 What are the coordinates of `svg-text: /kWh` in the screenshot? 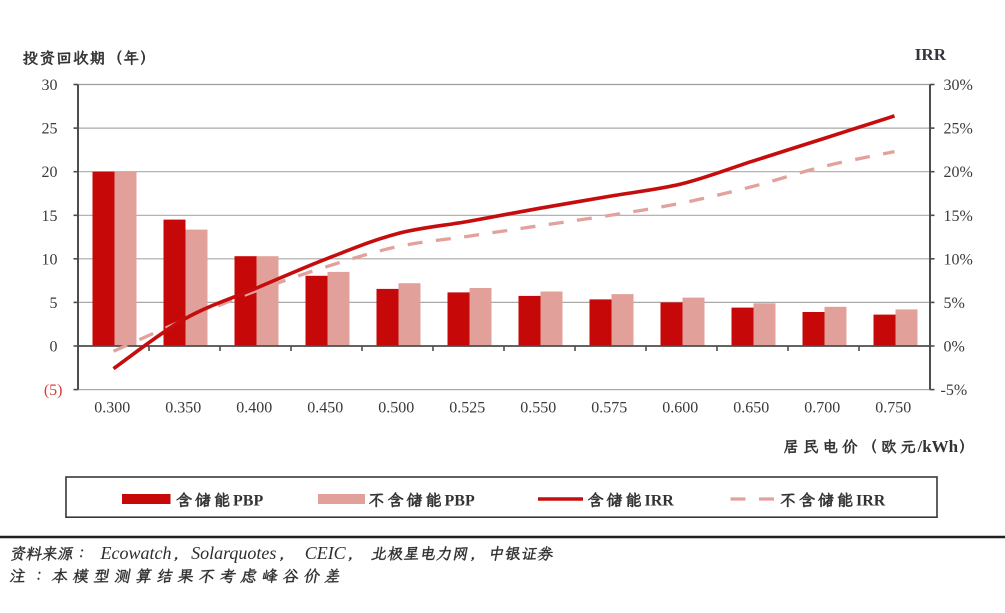 It's located at (938, 446).